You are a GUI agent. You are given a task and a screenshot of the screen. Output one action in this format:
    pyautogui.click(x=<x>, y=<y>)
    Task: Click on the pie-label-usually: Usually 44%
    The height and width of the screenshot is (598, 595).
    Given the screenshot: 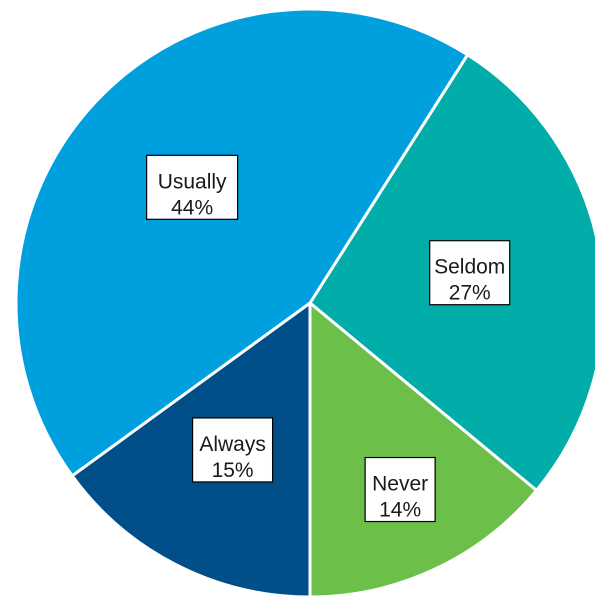 What is the action you would take?
    pyautogui.click(x=192, y=187)
    